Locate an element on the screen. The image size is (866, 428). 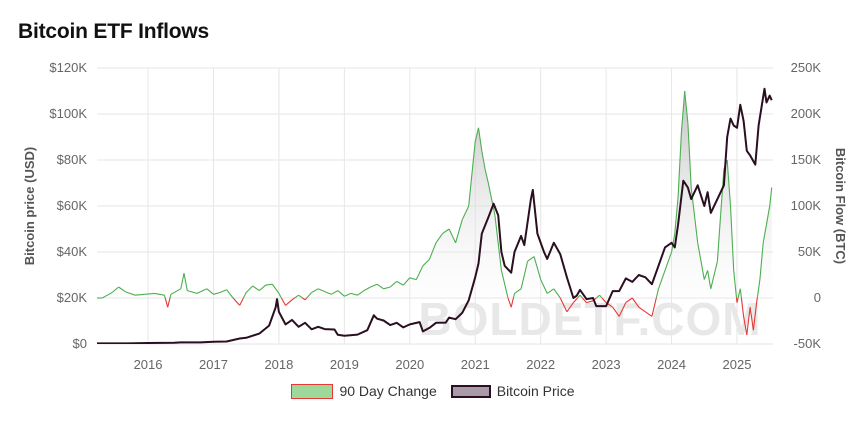
legend-swatch-flow is located at coordinates (312, 391).